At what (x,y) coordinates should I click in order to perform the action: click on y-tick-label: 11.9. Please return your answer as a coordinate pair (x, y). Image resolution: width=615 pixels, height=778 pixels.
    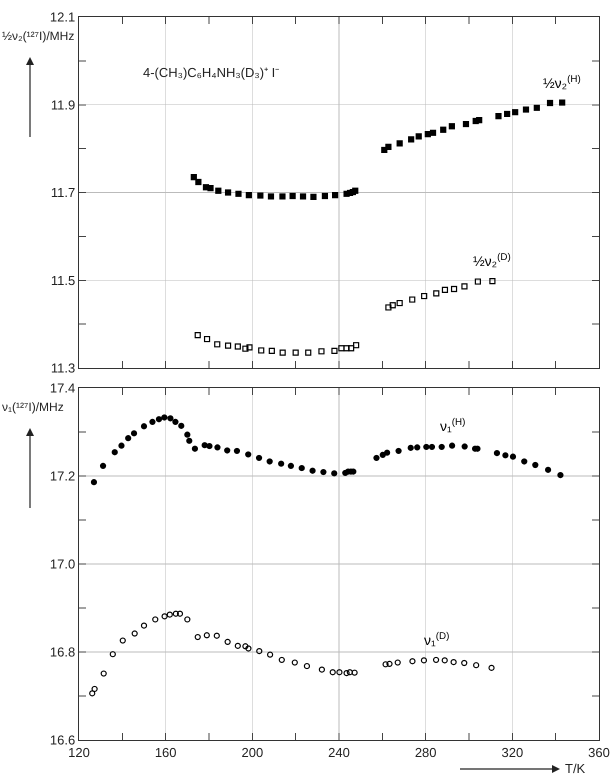
    Looking at the image, I should click on (63, 104).